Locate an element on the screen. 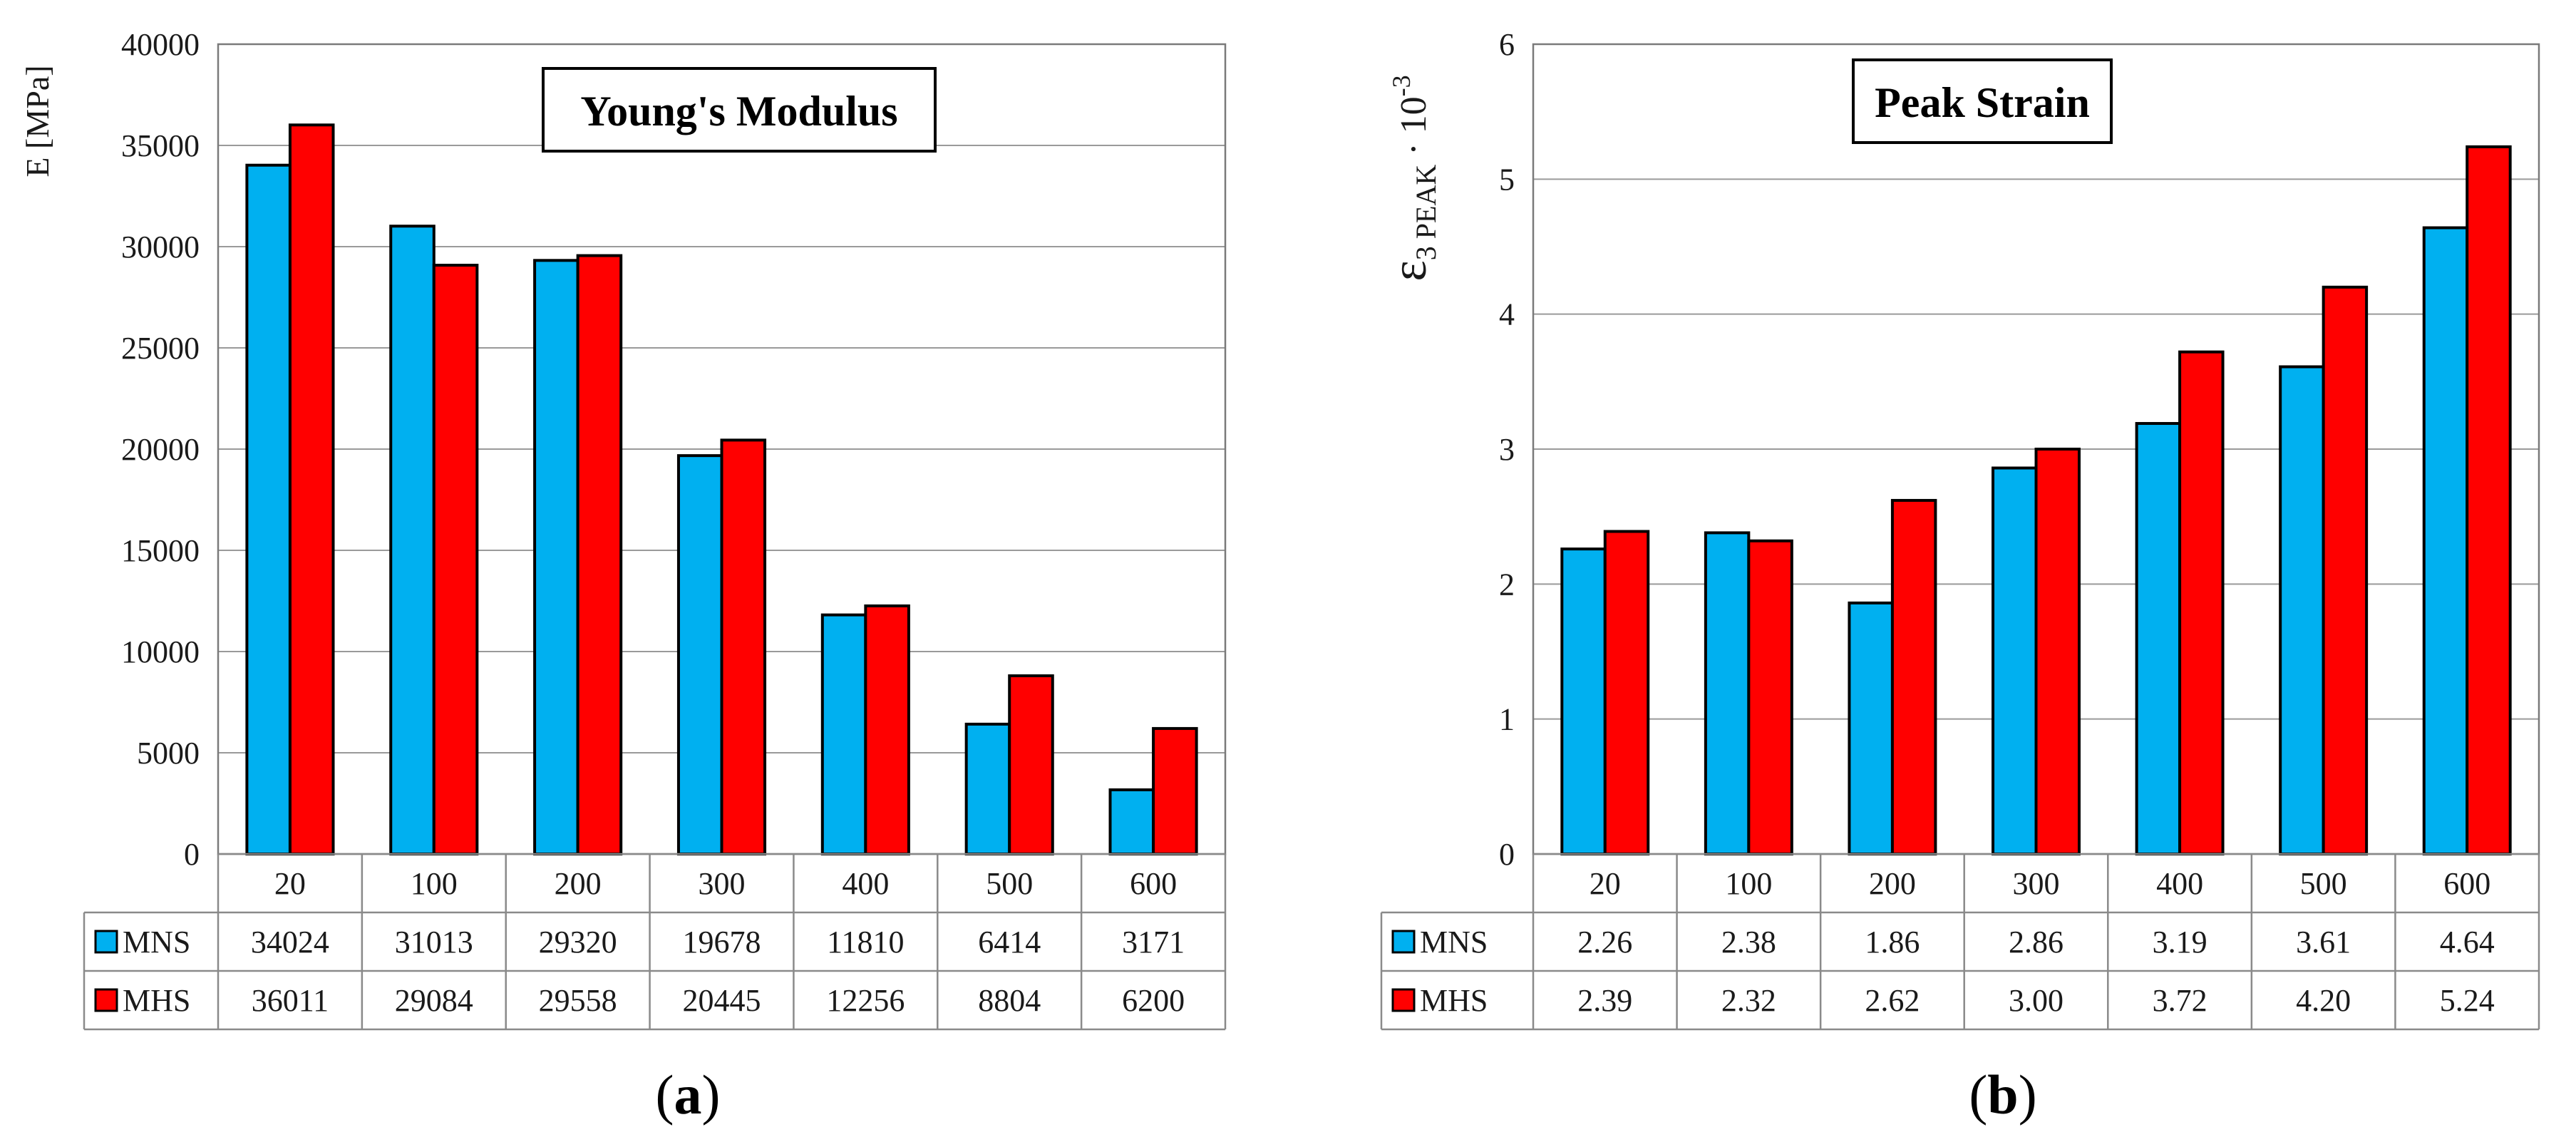 The width and height of the screenshot is (2576, 1142). a-legend-key-mhs is located at coordinates (106, 1000).